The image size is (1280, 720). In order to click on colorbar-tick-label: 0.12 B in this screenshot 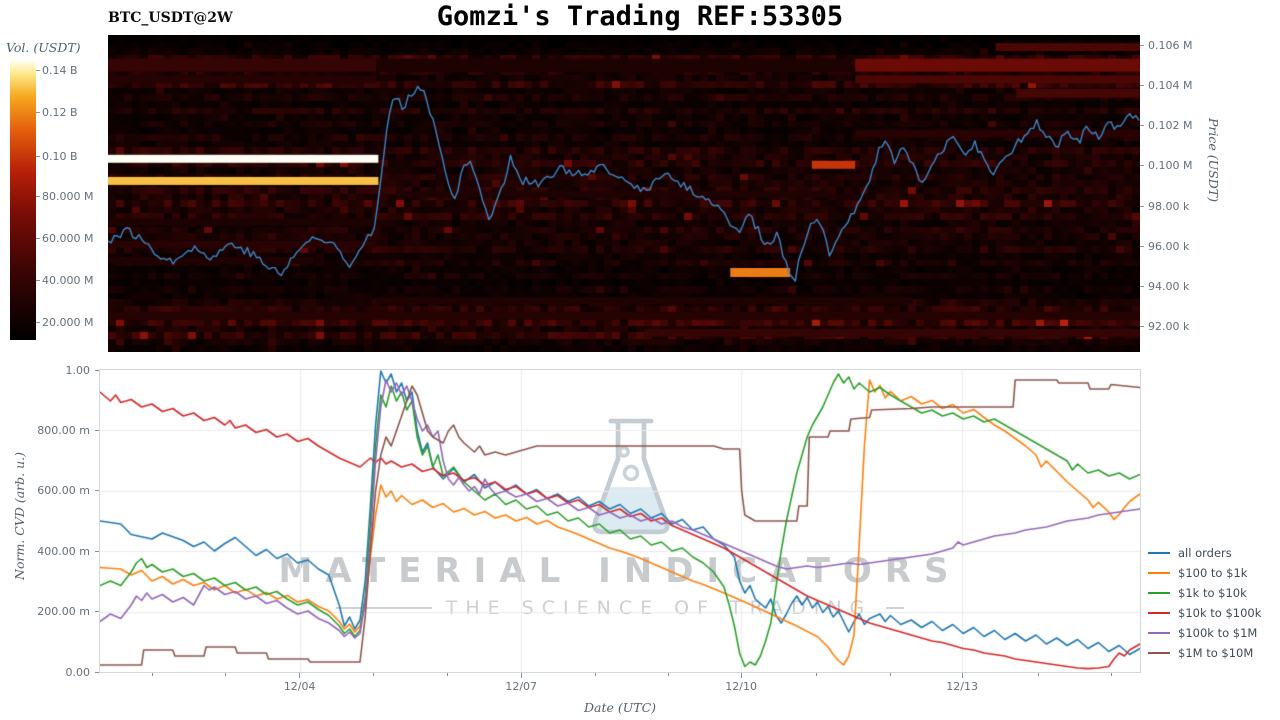, I will do `click(60, 113)`.